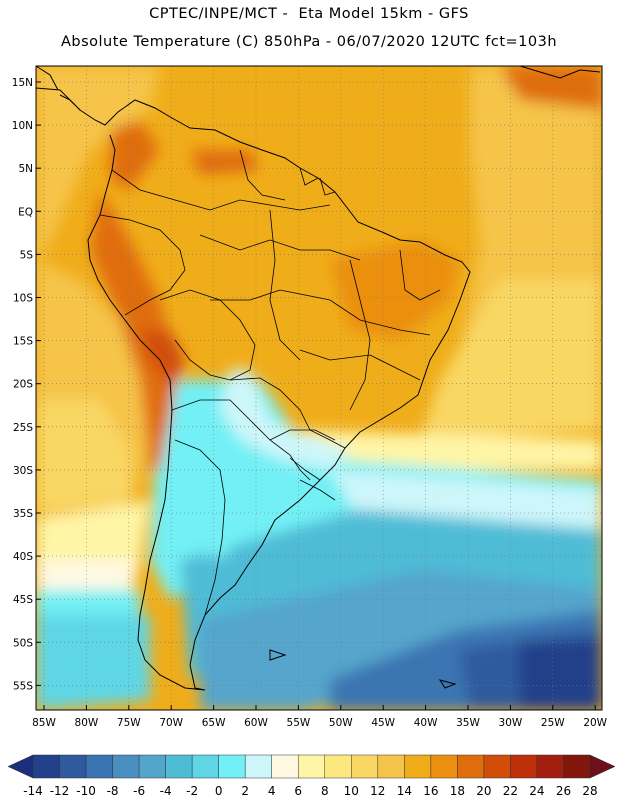 The height and width of the screenshot is (800, 618). Describe the element at coordinates (23, 428) in the screenshot. I see `lat-label: 25S` at that location.